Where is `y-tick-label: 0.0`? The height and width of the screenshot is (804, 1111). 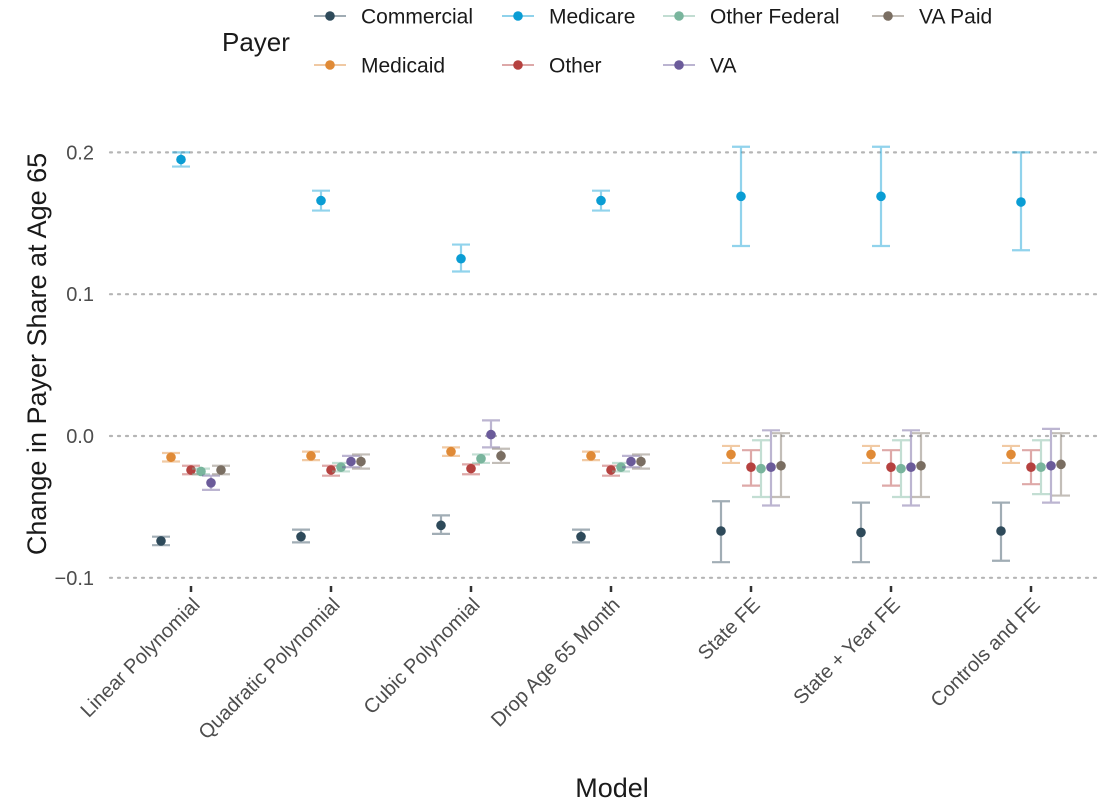 y-tick-label: 0.0 is located at coordinates (80, 437).